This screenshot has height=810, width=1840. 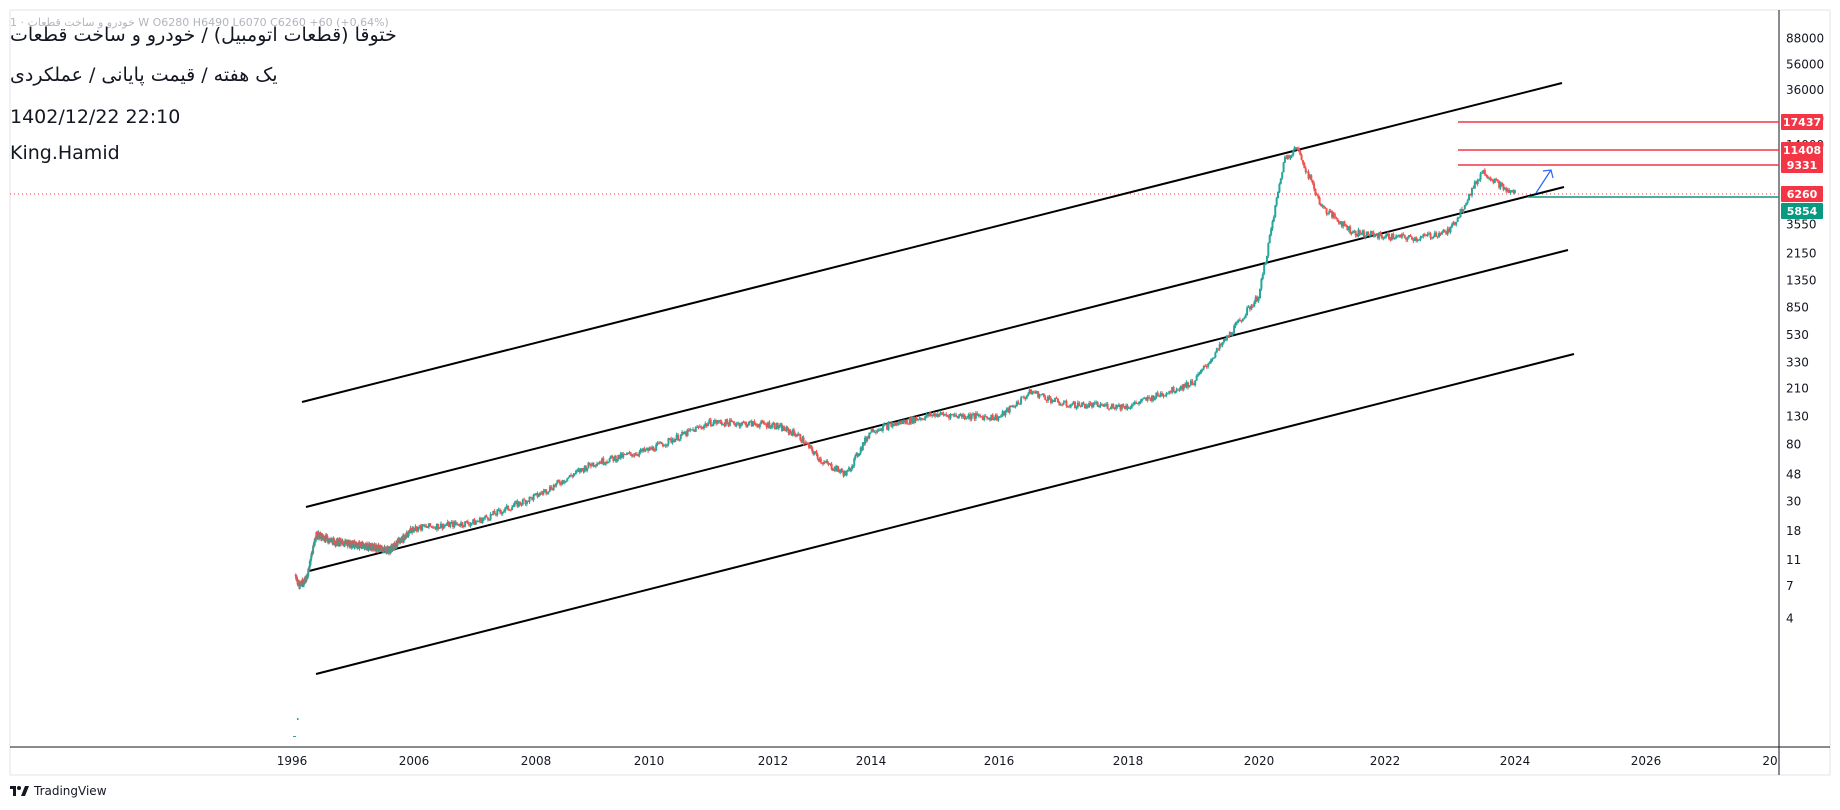 I want to click on price-tag-label: 11408, so click(x=1802, y=150).